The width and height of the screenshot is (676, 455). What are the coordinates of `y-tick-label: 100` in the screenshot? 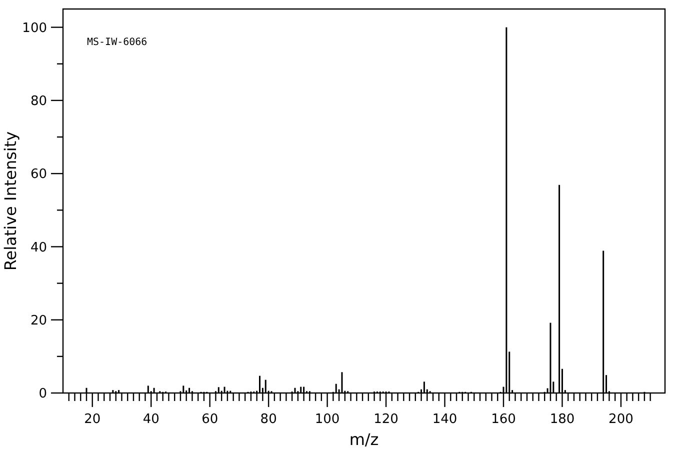 It's located at (34, 28).